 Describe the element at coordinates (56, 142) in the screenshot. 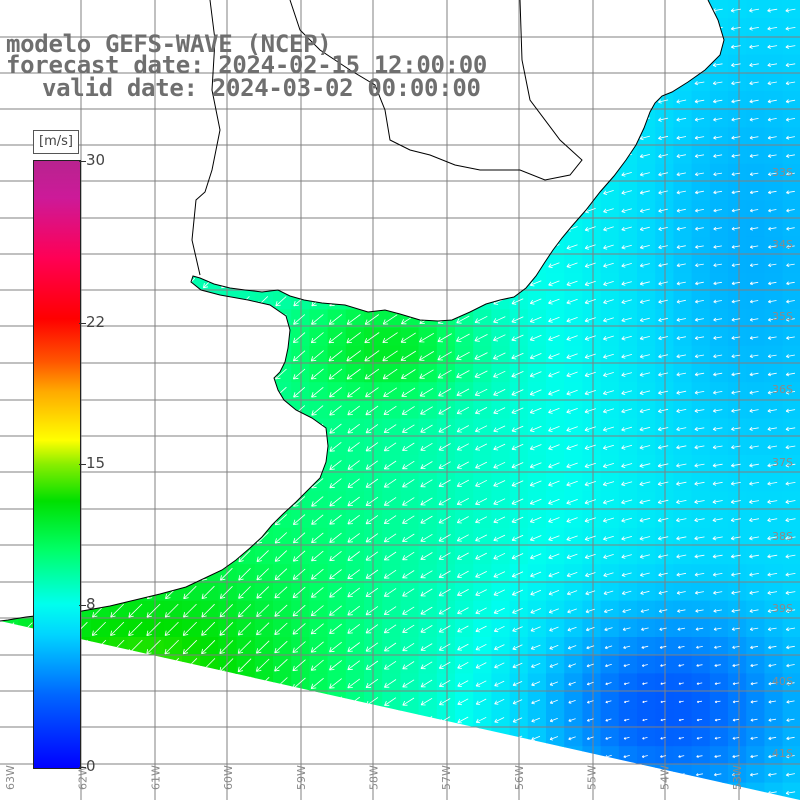

I see `colorbar-unit: [m/s]` at that location.